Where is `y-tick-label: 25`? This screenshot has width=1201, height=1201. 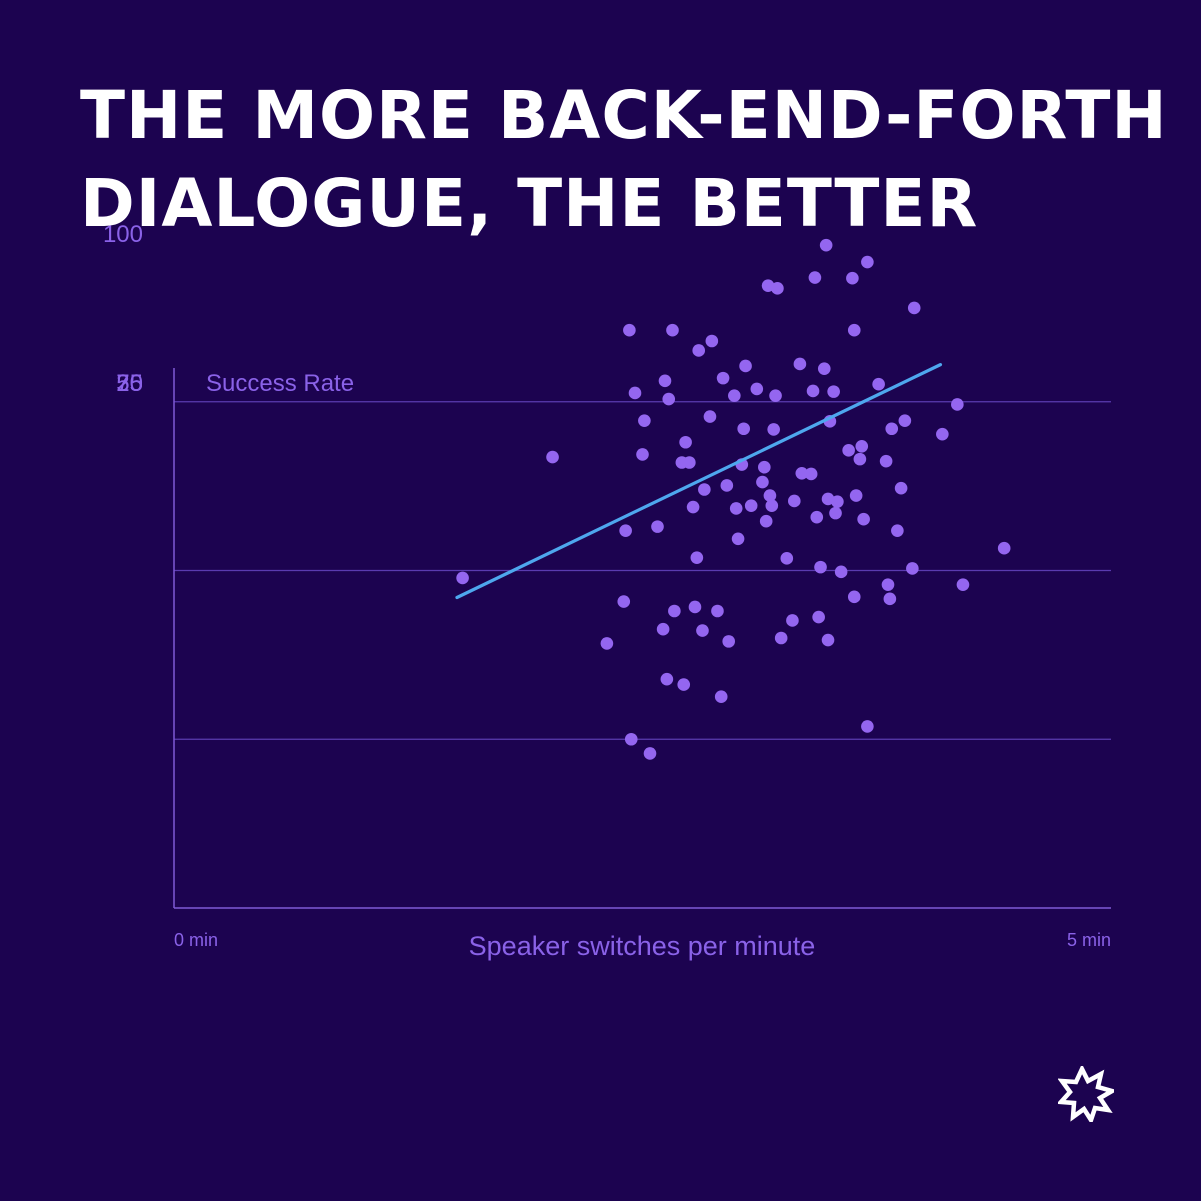 y-tick-label: 25 is located at coordinates (129, 383).